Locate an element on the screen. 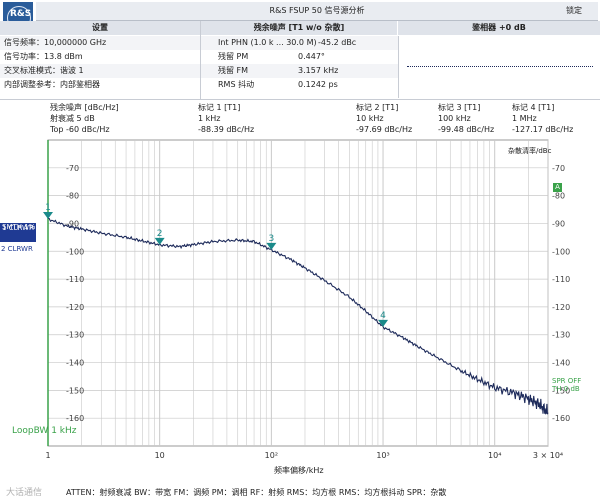 This screenshot has width=600, height=502. marker-4-triangle is located at coordinates (383, 323).